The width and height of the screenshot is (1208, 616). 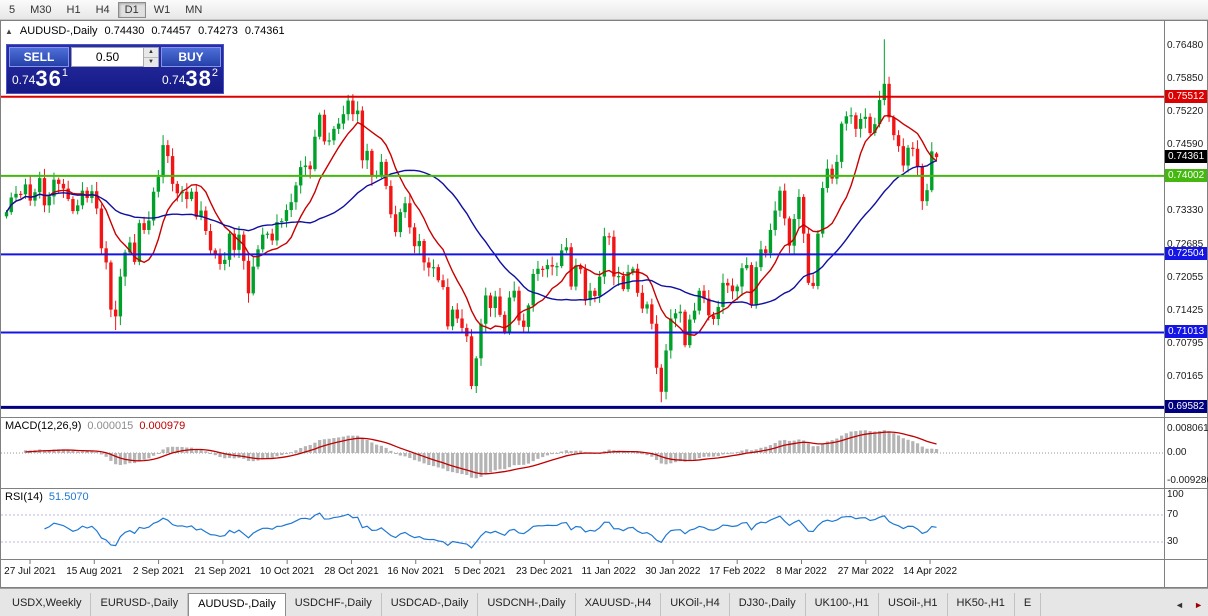 I want to click on quote-open: 0.74430, so click(x=124, y=31).